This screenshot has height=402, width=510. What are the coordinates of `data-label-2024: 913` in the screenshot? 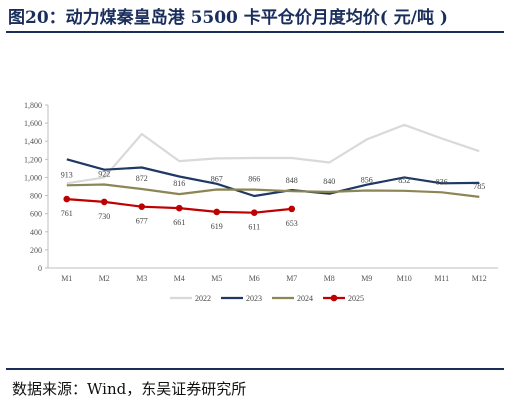 It's located at (67, 174).